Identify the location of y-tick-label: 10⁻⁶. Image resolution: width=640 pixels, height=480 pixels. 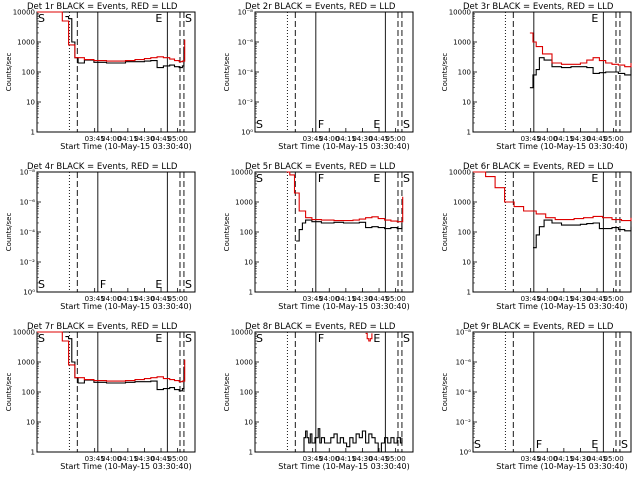
(464, 363).